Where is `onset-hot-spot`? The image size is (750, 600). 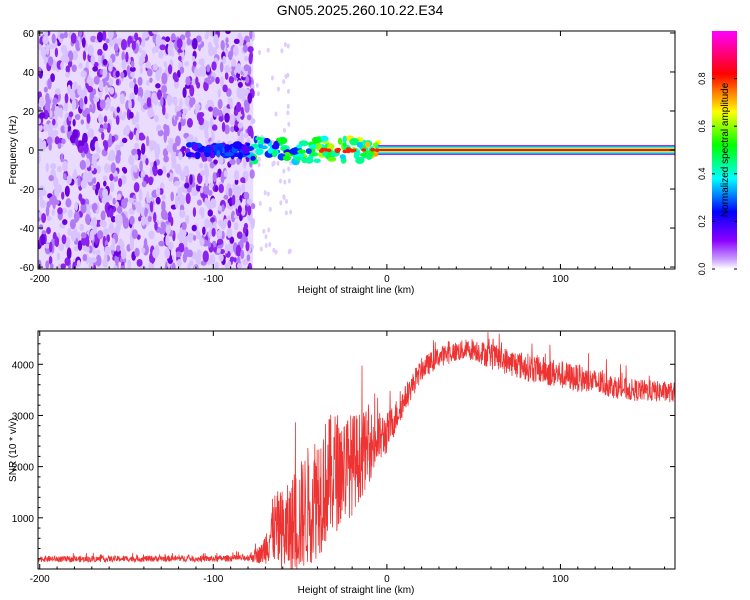
onset-hot-spot is located at coordinates (373, 149).